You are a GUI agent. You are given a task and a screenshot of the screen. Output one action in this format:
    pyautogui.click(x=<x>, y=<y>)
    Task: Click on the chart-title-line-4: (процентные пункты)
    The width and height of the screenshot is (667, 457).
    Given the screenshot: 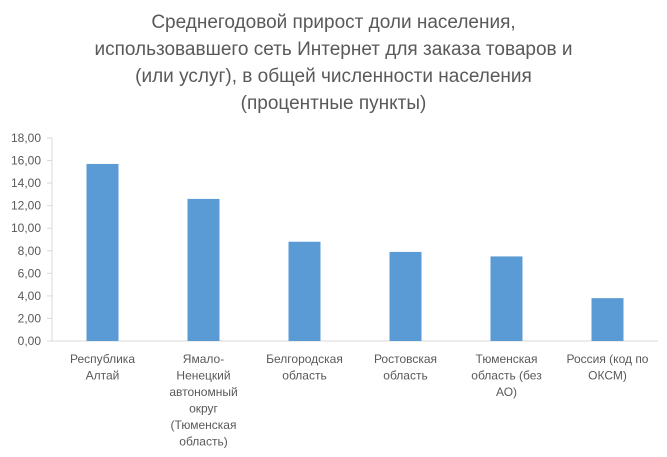 What is the action you would take?
    pyautogui.click(x=333, y=103)
    